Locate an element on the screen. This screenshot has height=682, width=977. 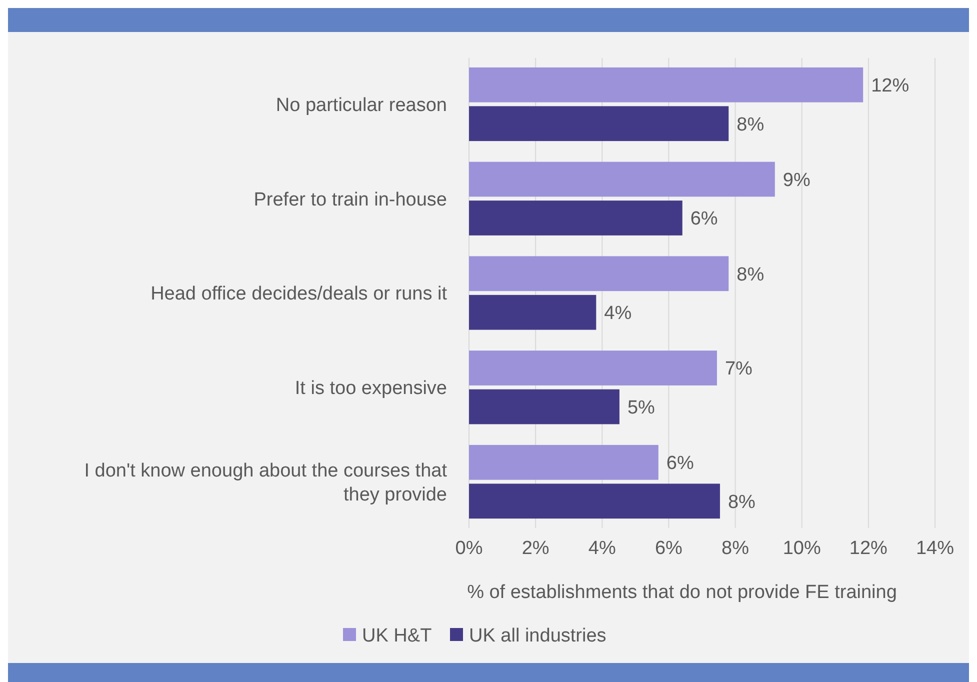
legend-label: UK H&T is located at coordinates (397, 636).